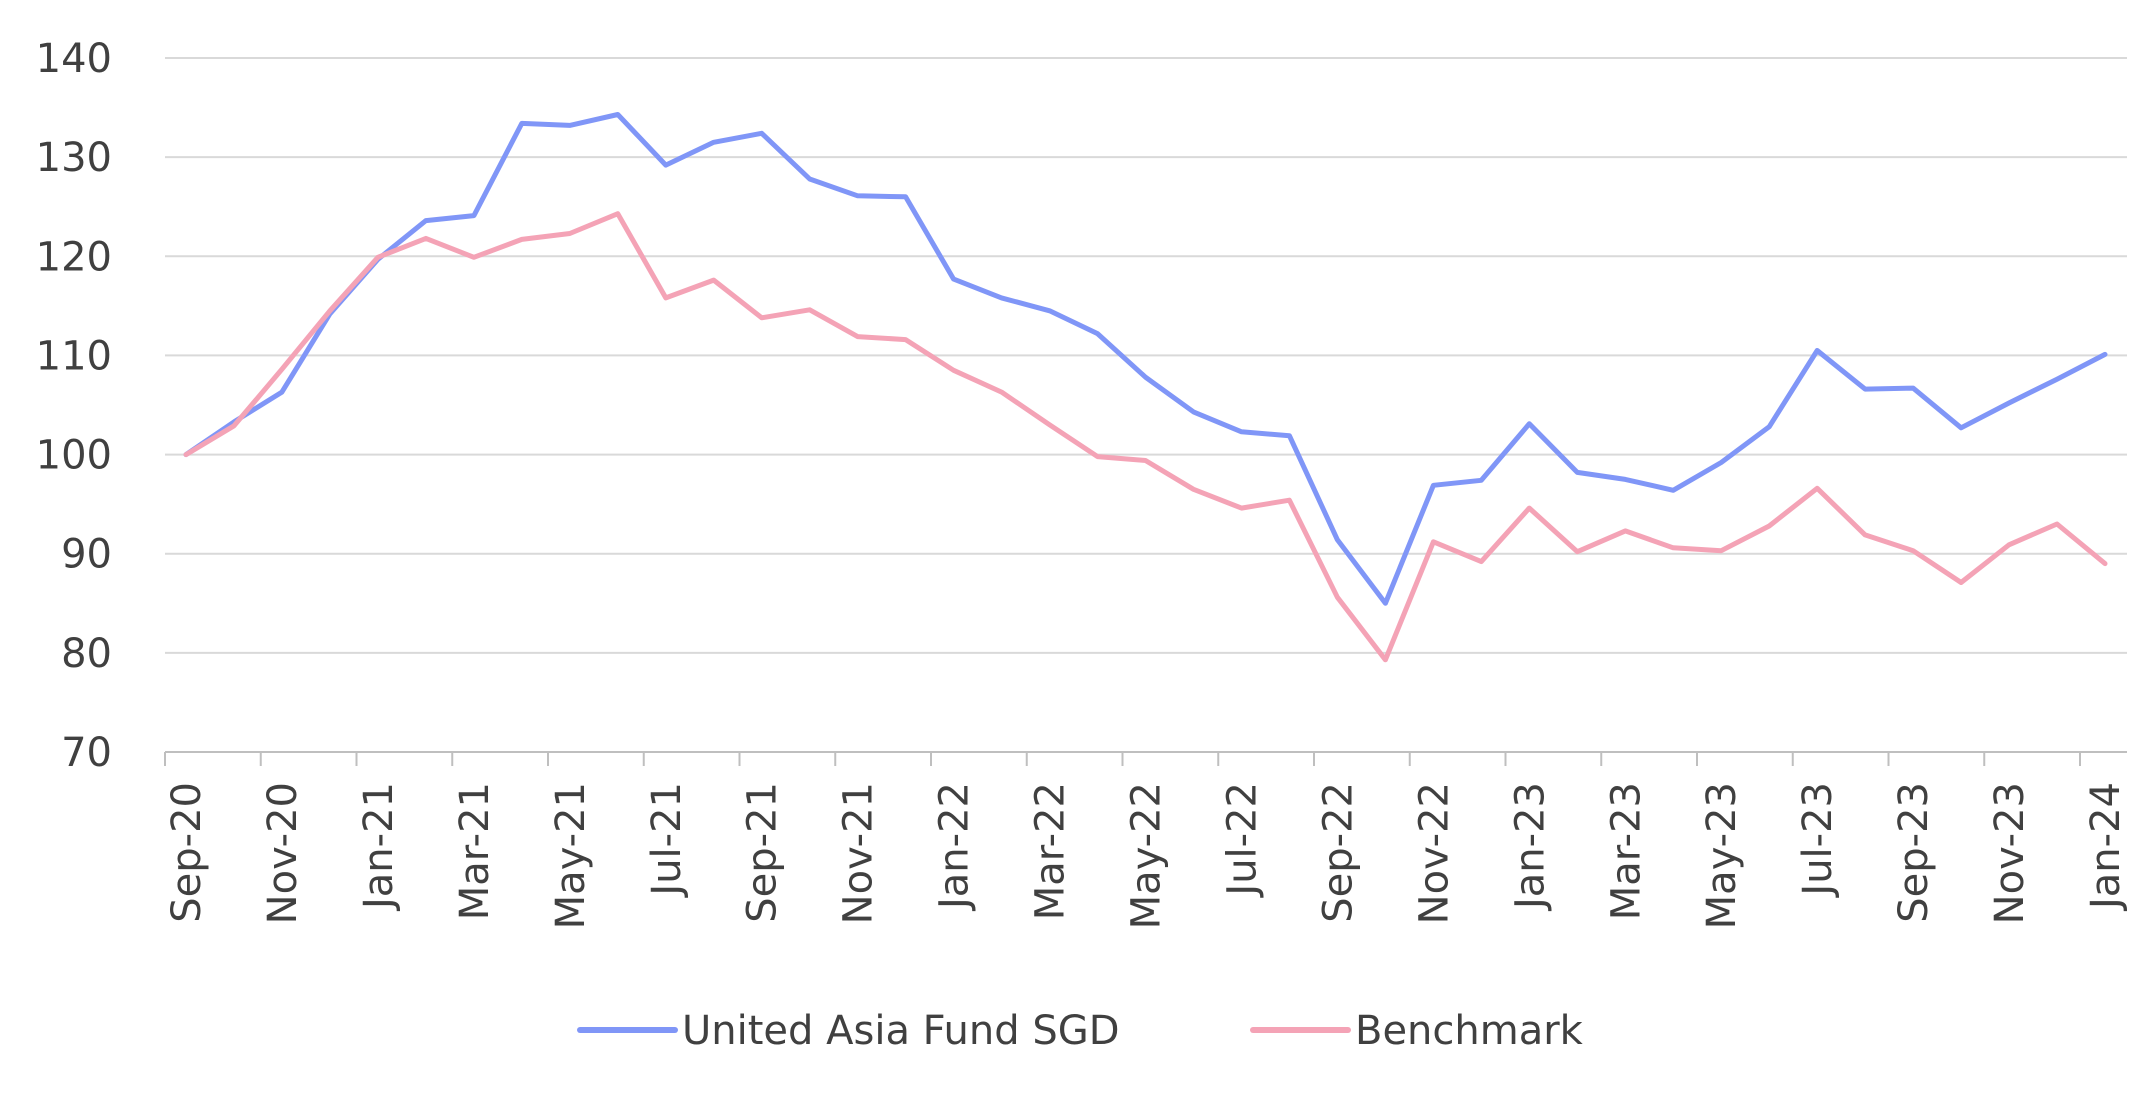  Describe the element at coordinates (1914, 852) in the screenshot. I see `x-tick-label: Sep-23` at that location.